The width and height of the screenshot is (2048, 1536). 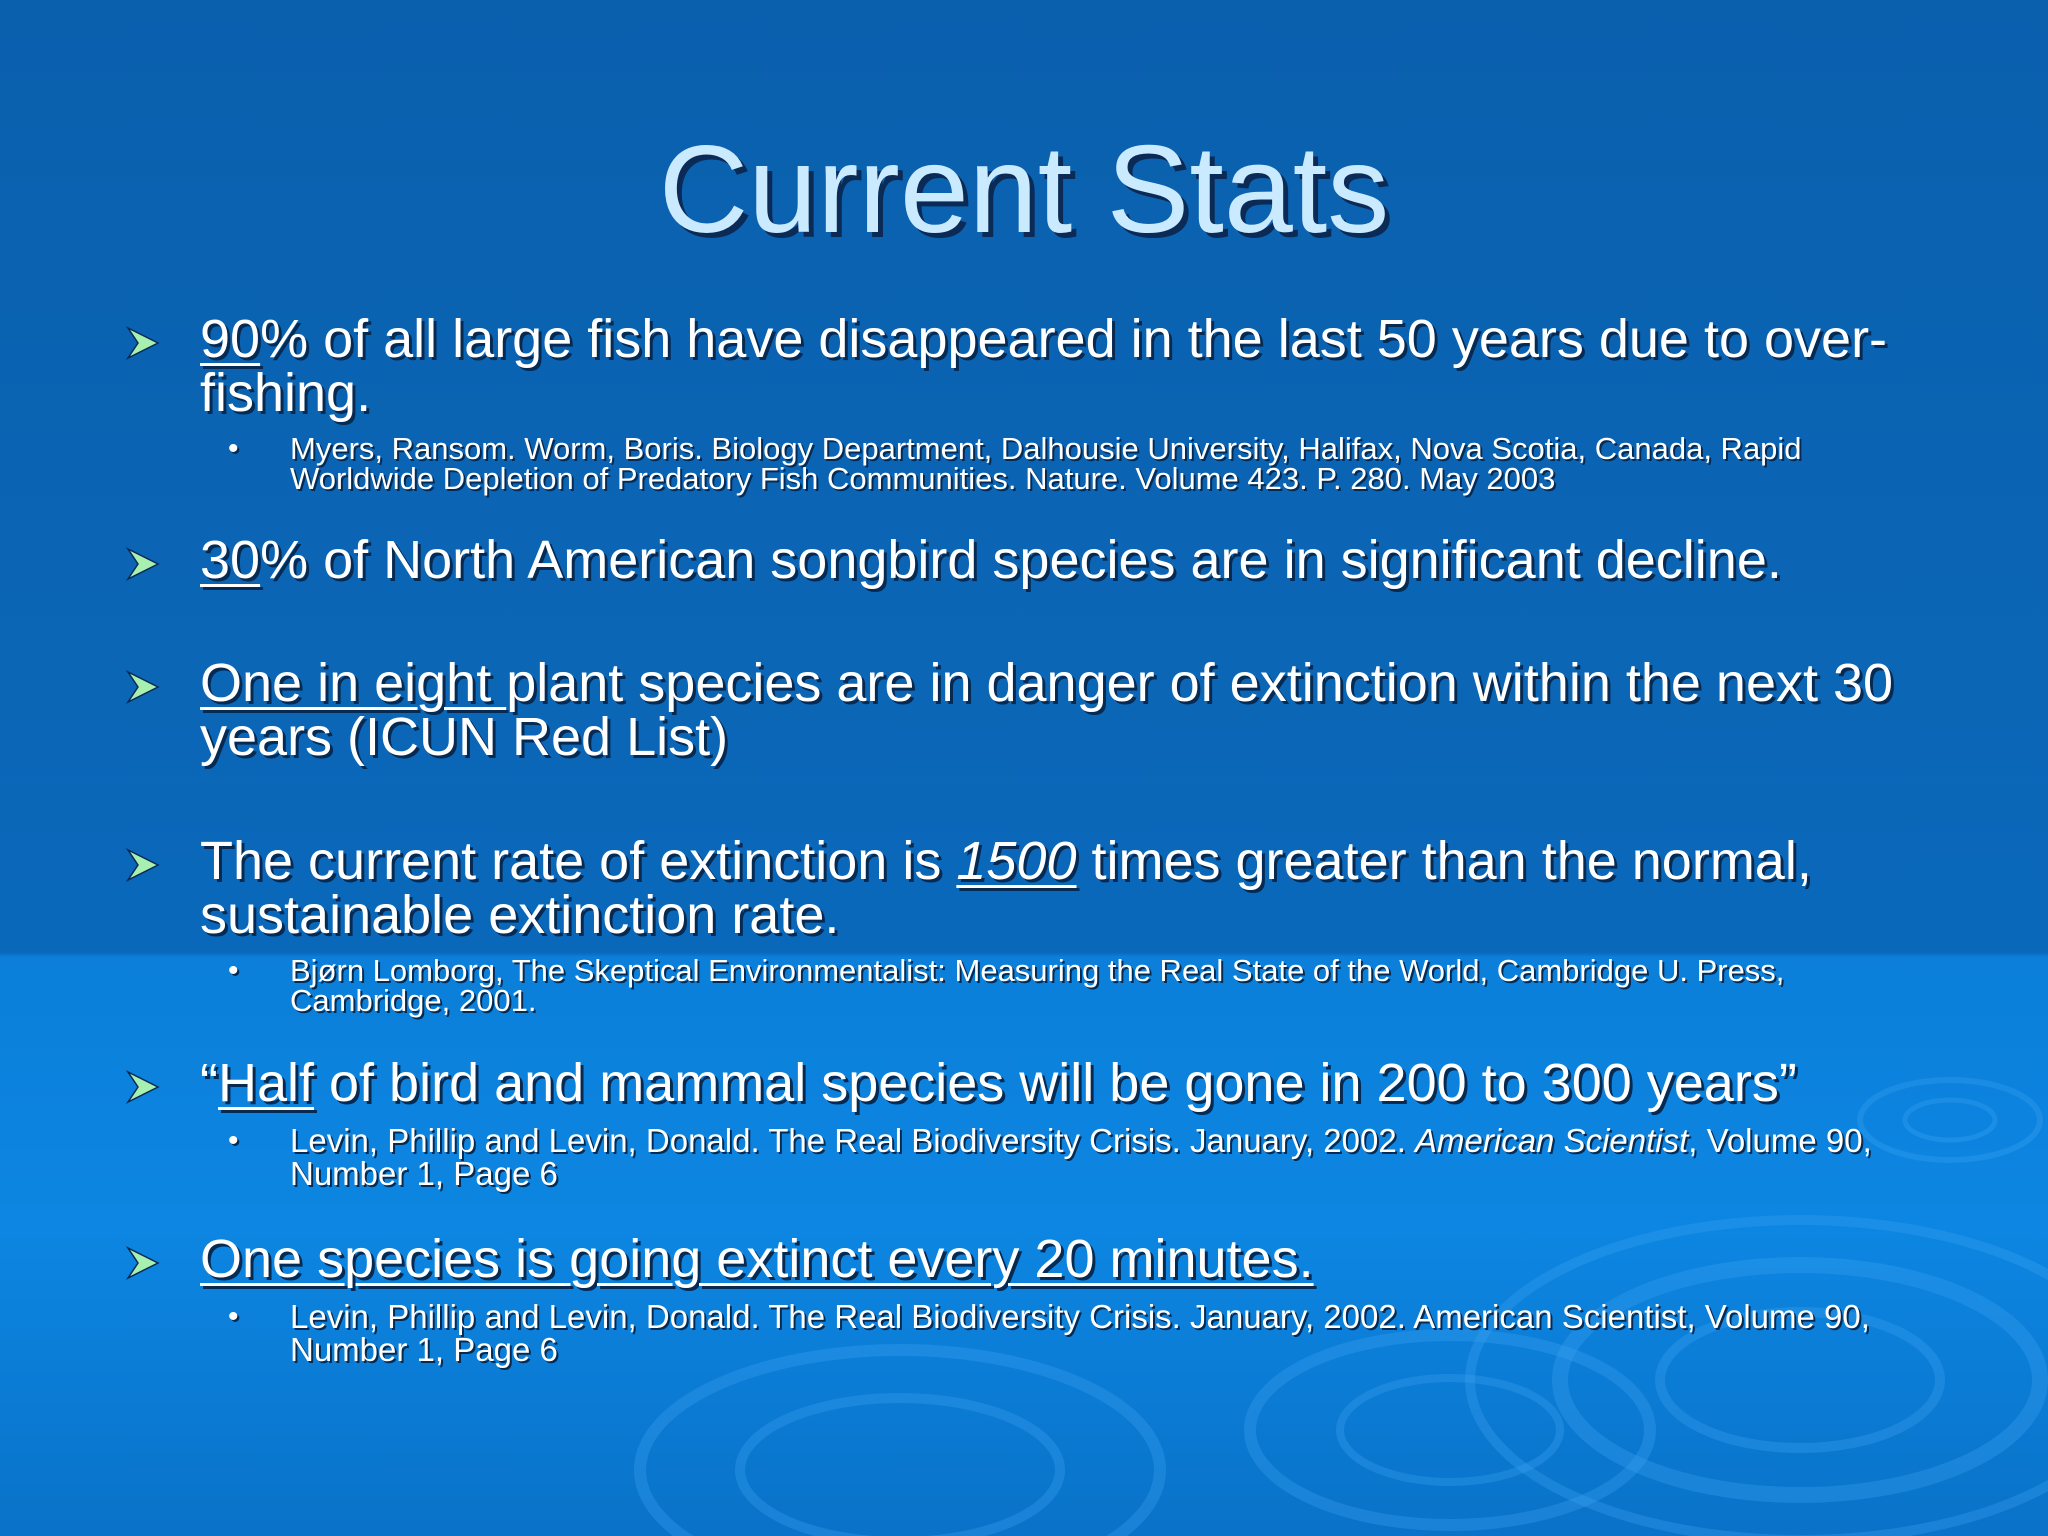 What do you see at coordinates (230, 339) in the screenshot?
I see `bullet-1-lead: 90` at bounding box center [230, 339].